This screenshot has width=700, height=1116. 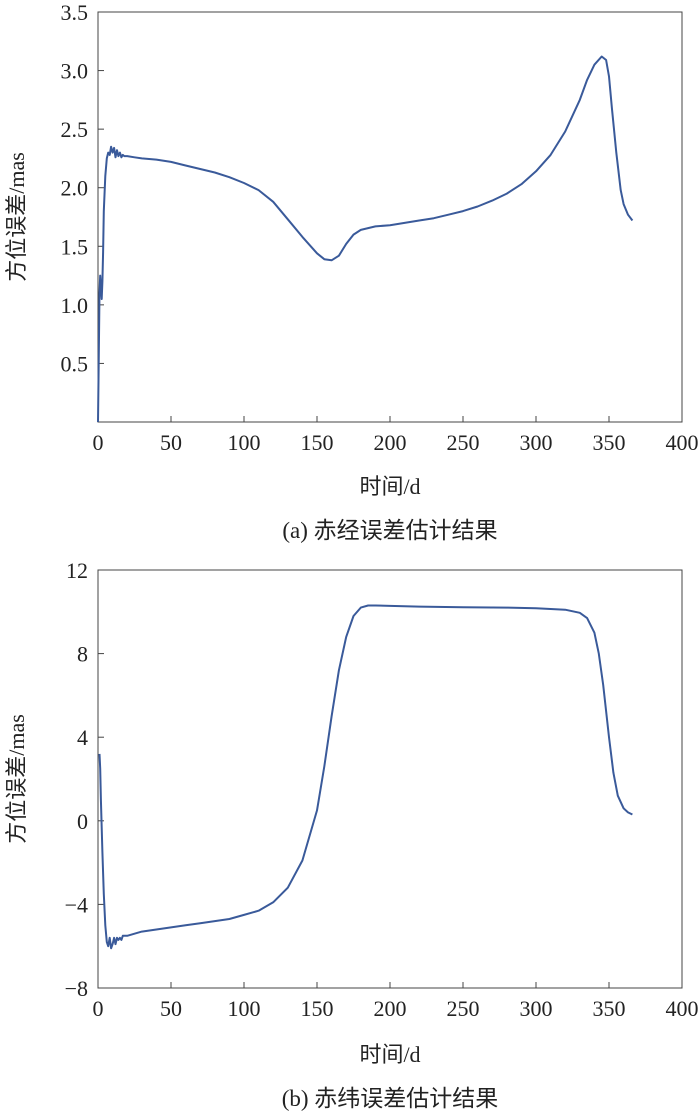 I want to click on y-tick-label: 12, so click(x=77, y=570).